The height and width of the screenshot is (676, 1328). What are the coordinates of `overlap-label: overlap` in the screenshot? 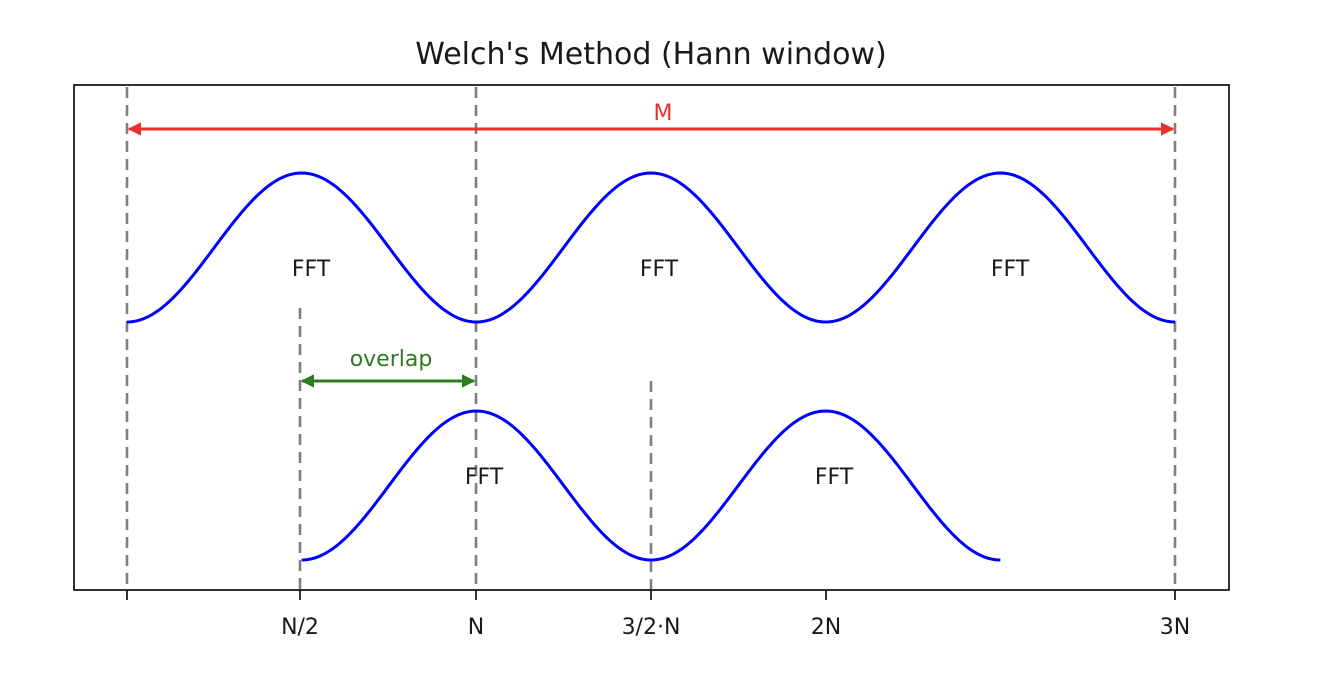 It's located at (391, 359).